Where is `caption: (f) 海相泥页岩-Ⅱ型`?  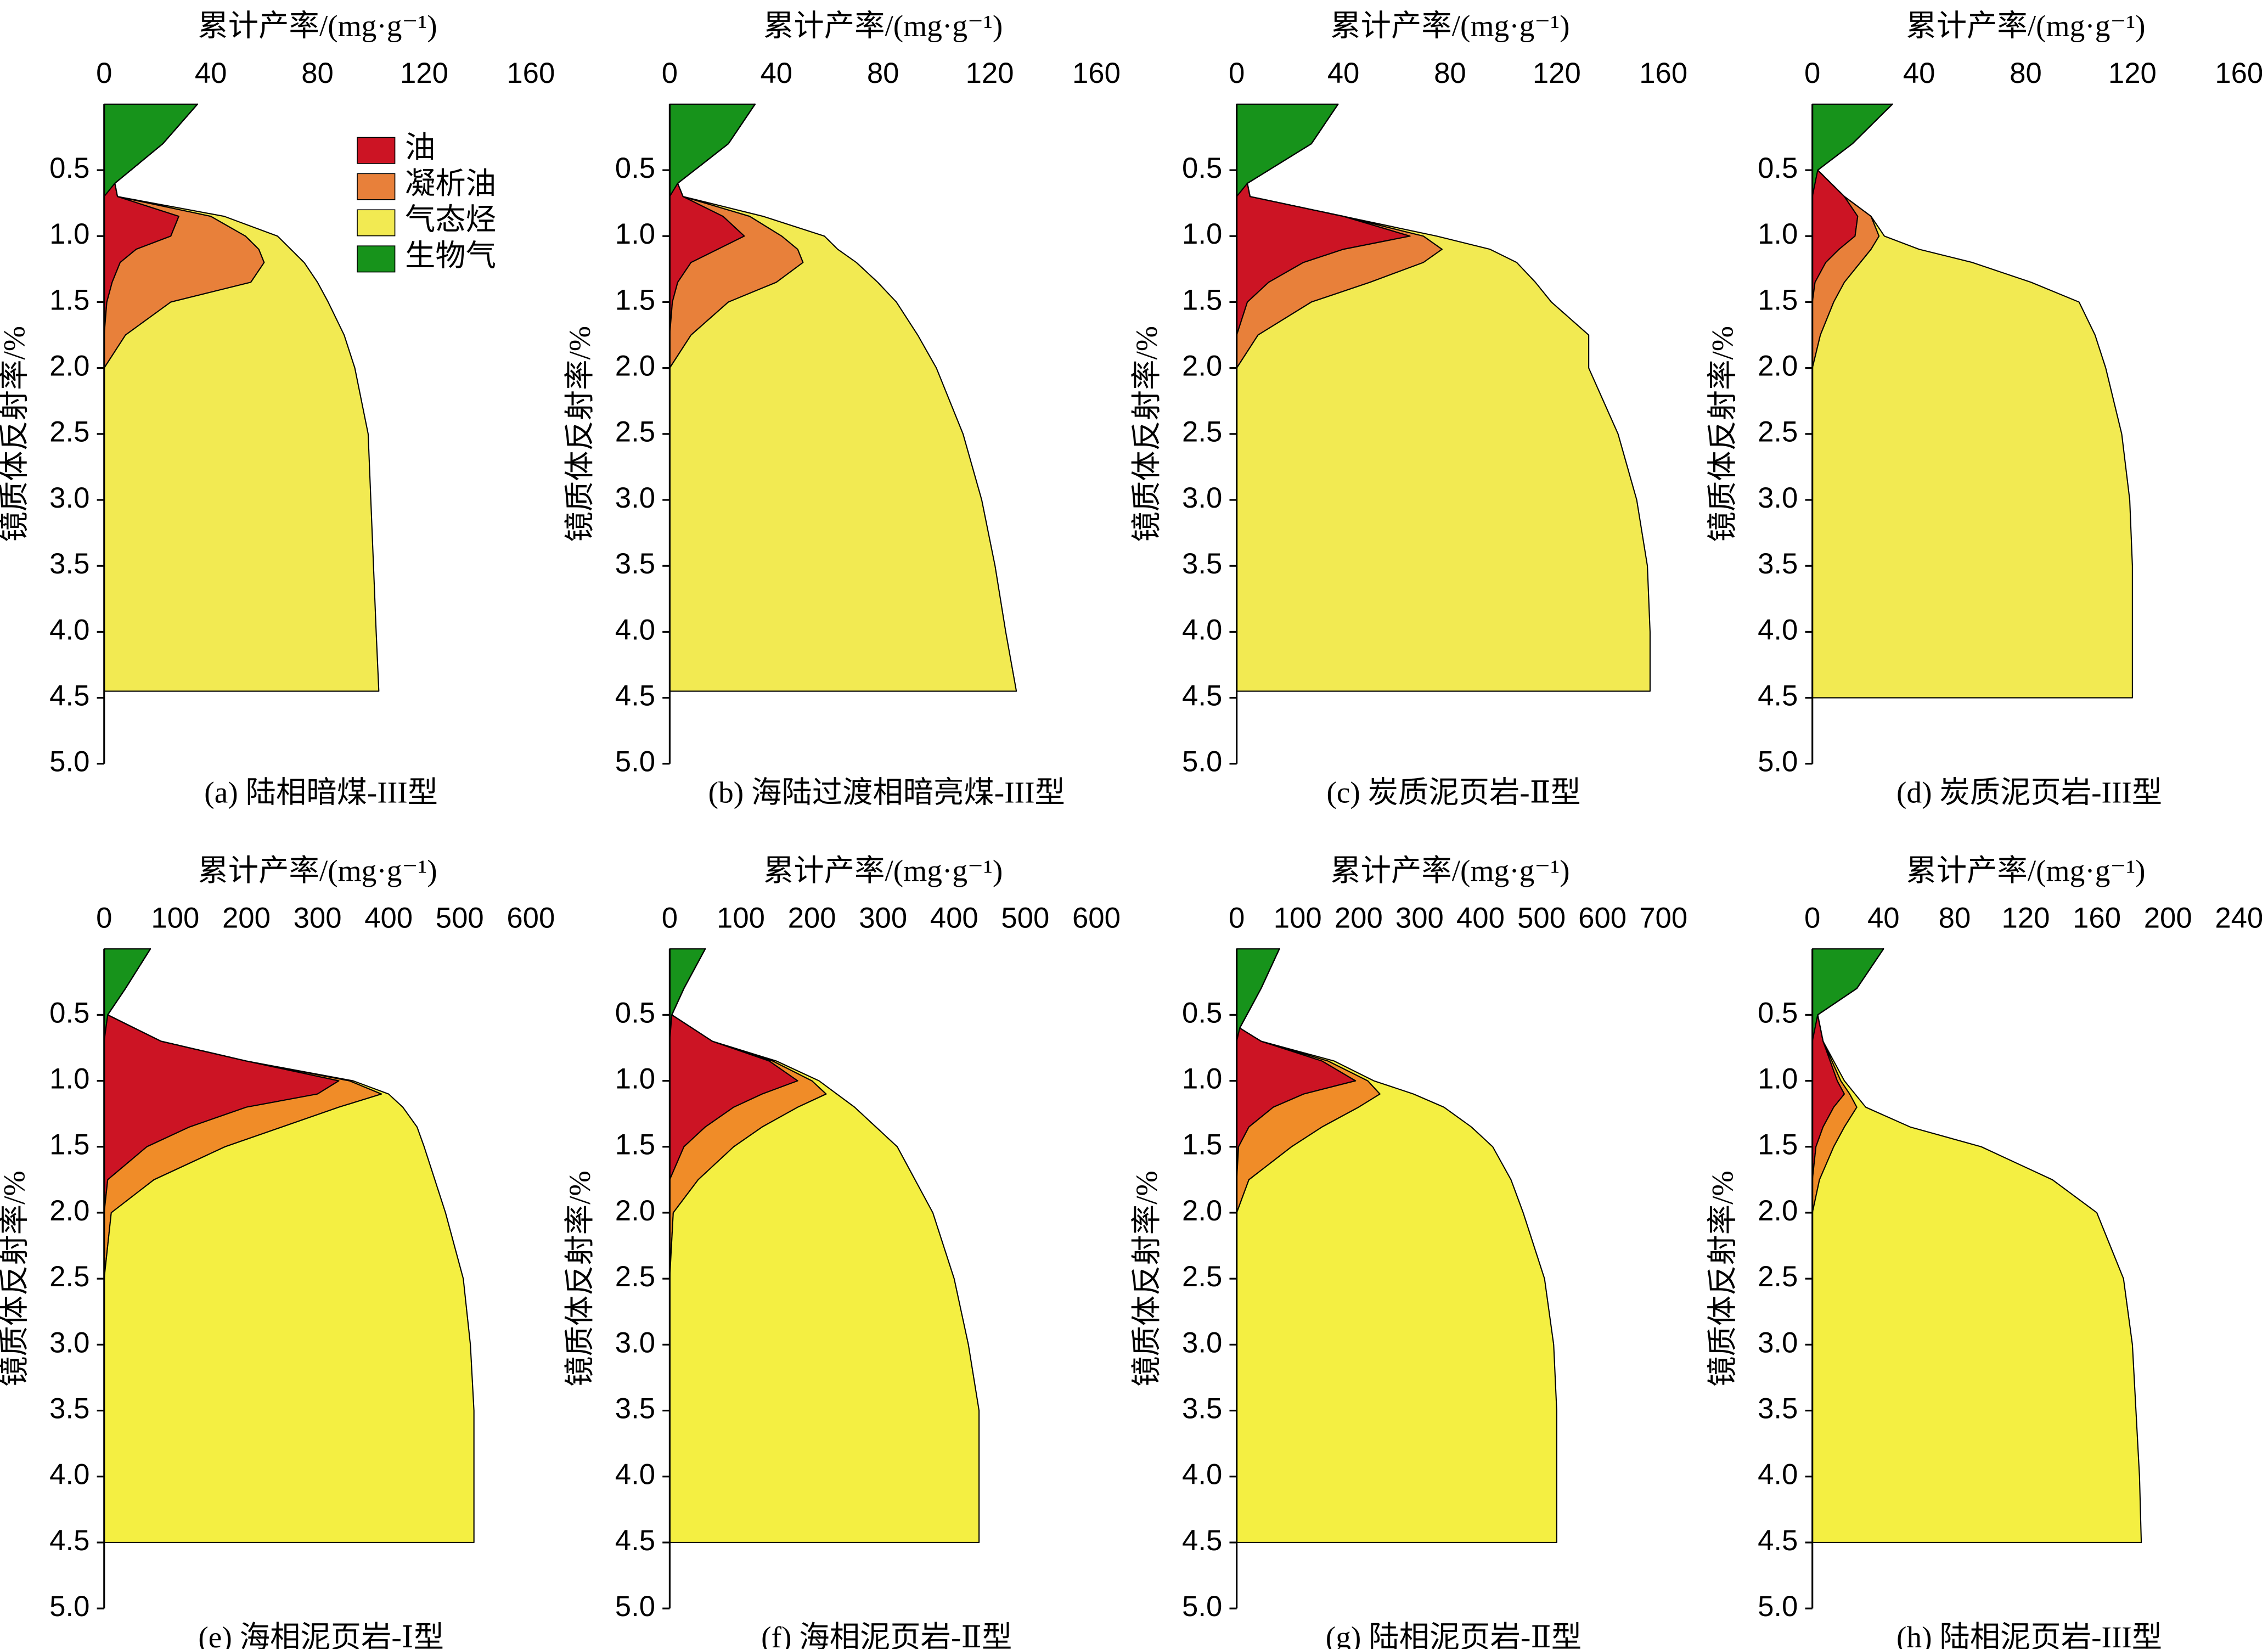 caption: (f) 海相泥页岩-Ⅱ型 is located at coordinates (886, 1634).